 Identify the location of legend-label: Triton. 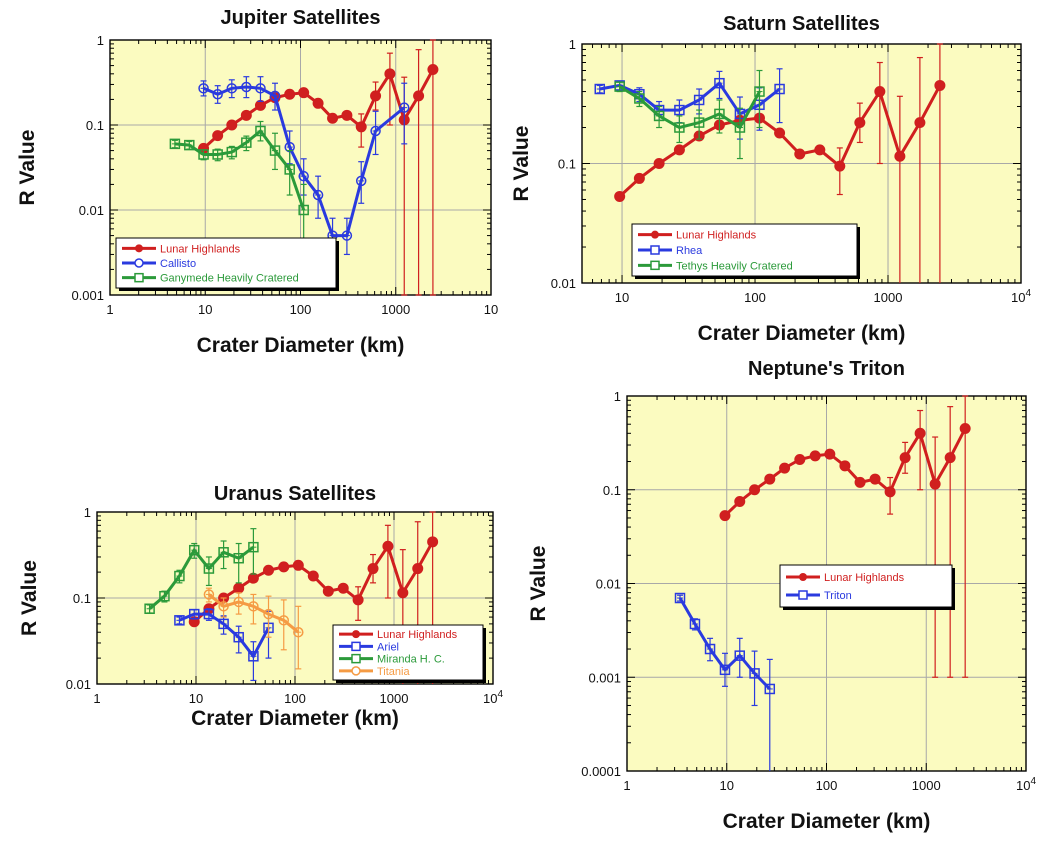
(838, 596).